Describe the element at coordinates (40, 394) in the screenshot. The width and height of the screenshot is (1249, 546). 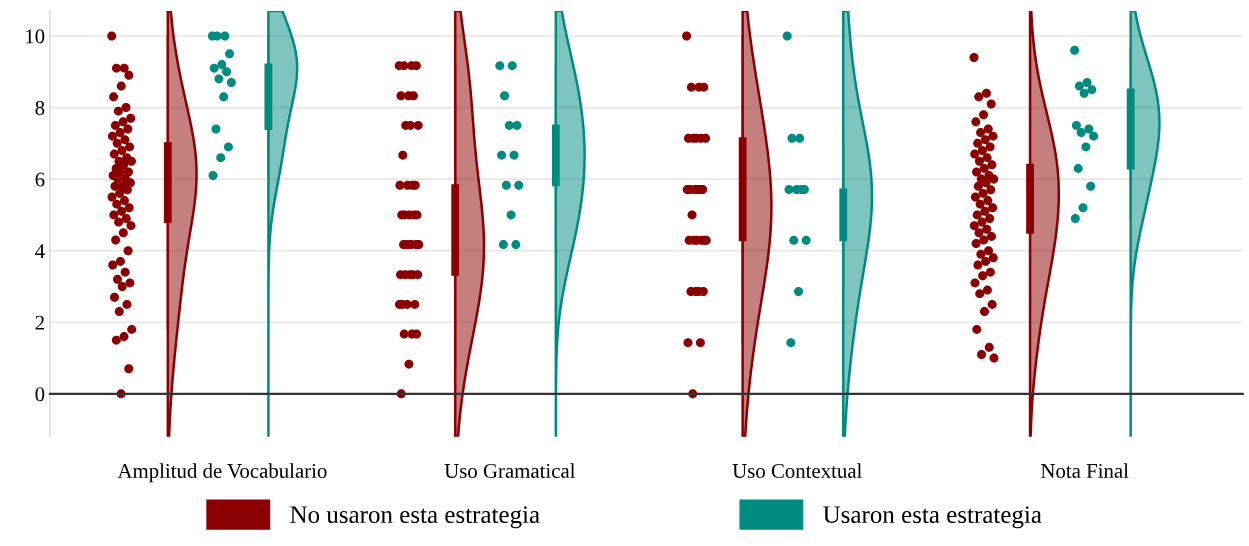
I see `y-tick-label: 0` at that location.